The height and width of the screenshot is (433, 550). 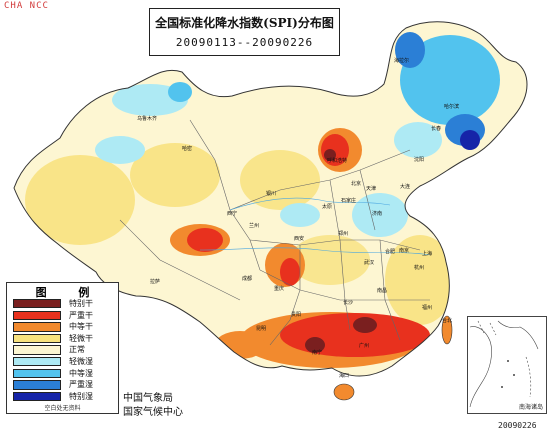 What do you see at coordinates (296, 315) in the screenshot?
I see `city-label: 贵阳` at bounding box center [296, 315].